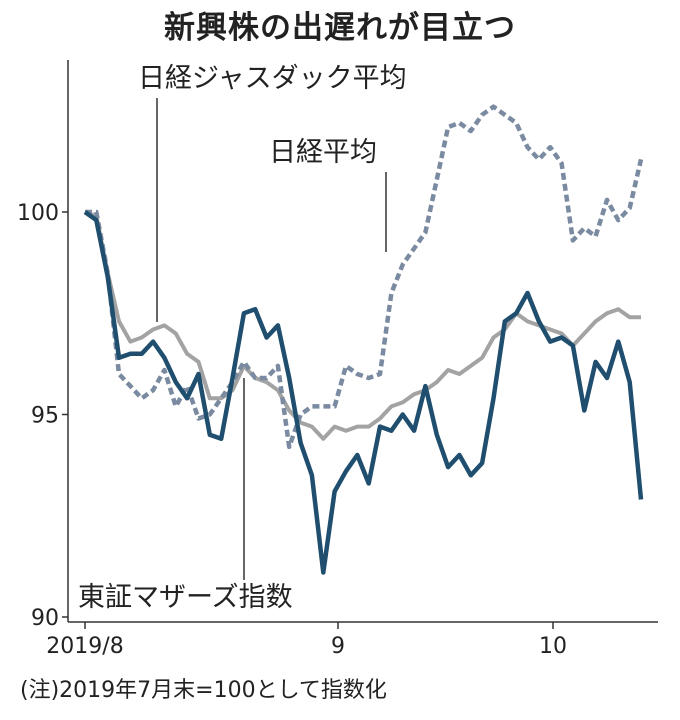 The height and width of the screenshot is (720, 680). Describe the element at coordinates (203, 690) in the screenshot. I see `footnote: (注)2019年7月末=100として指数化` at that location.